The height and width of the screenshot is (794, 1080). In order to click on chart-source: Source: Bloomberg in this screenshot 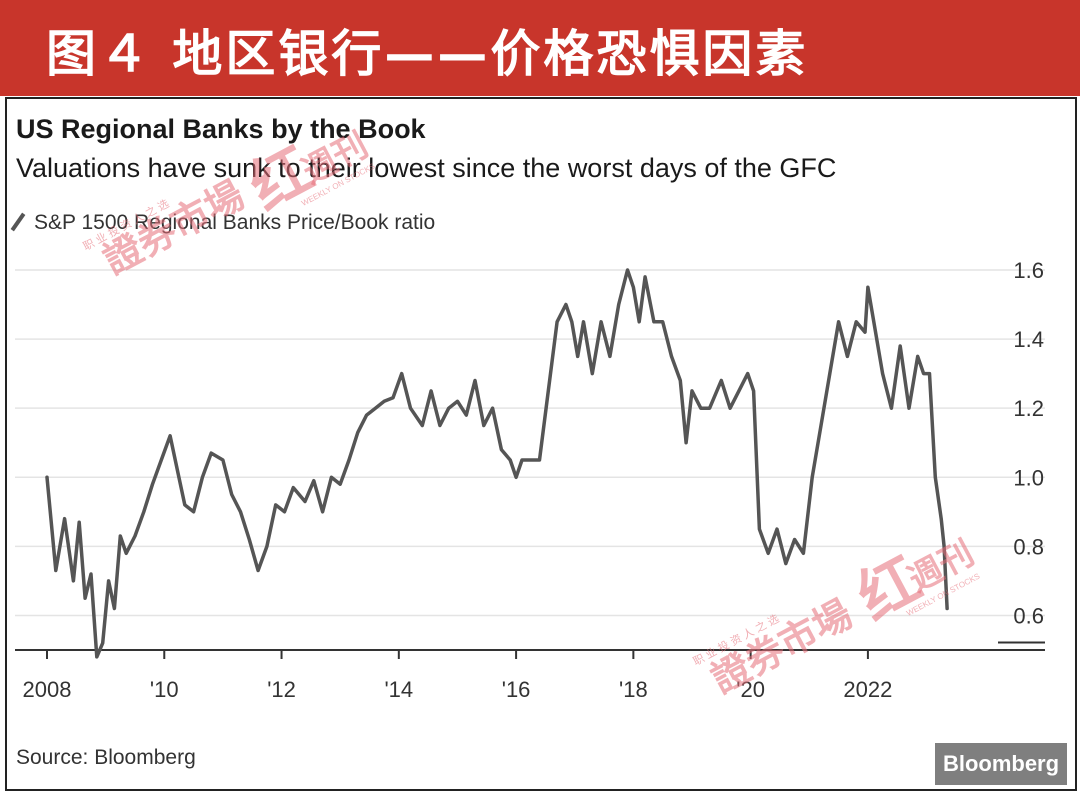, I will do `click(106, 757)`.